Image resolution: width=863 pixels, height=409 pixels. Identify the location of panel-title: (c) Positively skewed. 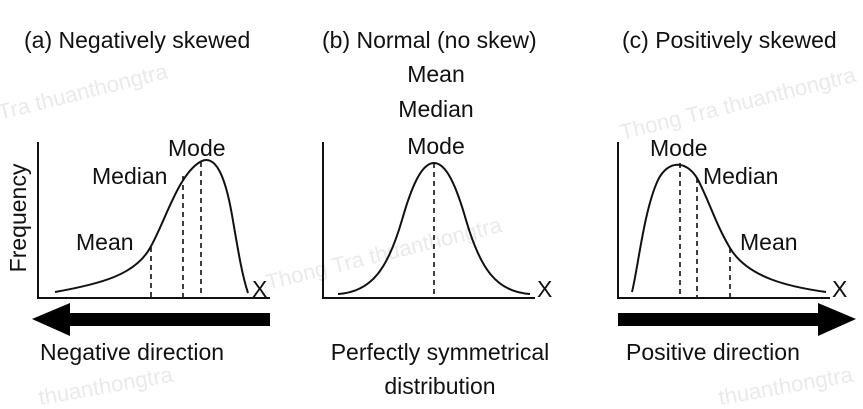
(729, 40).